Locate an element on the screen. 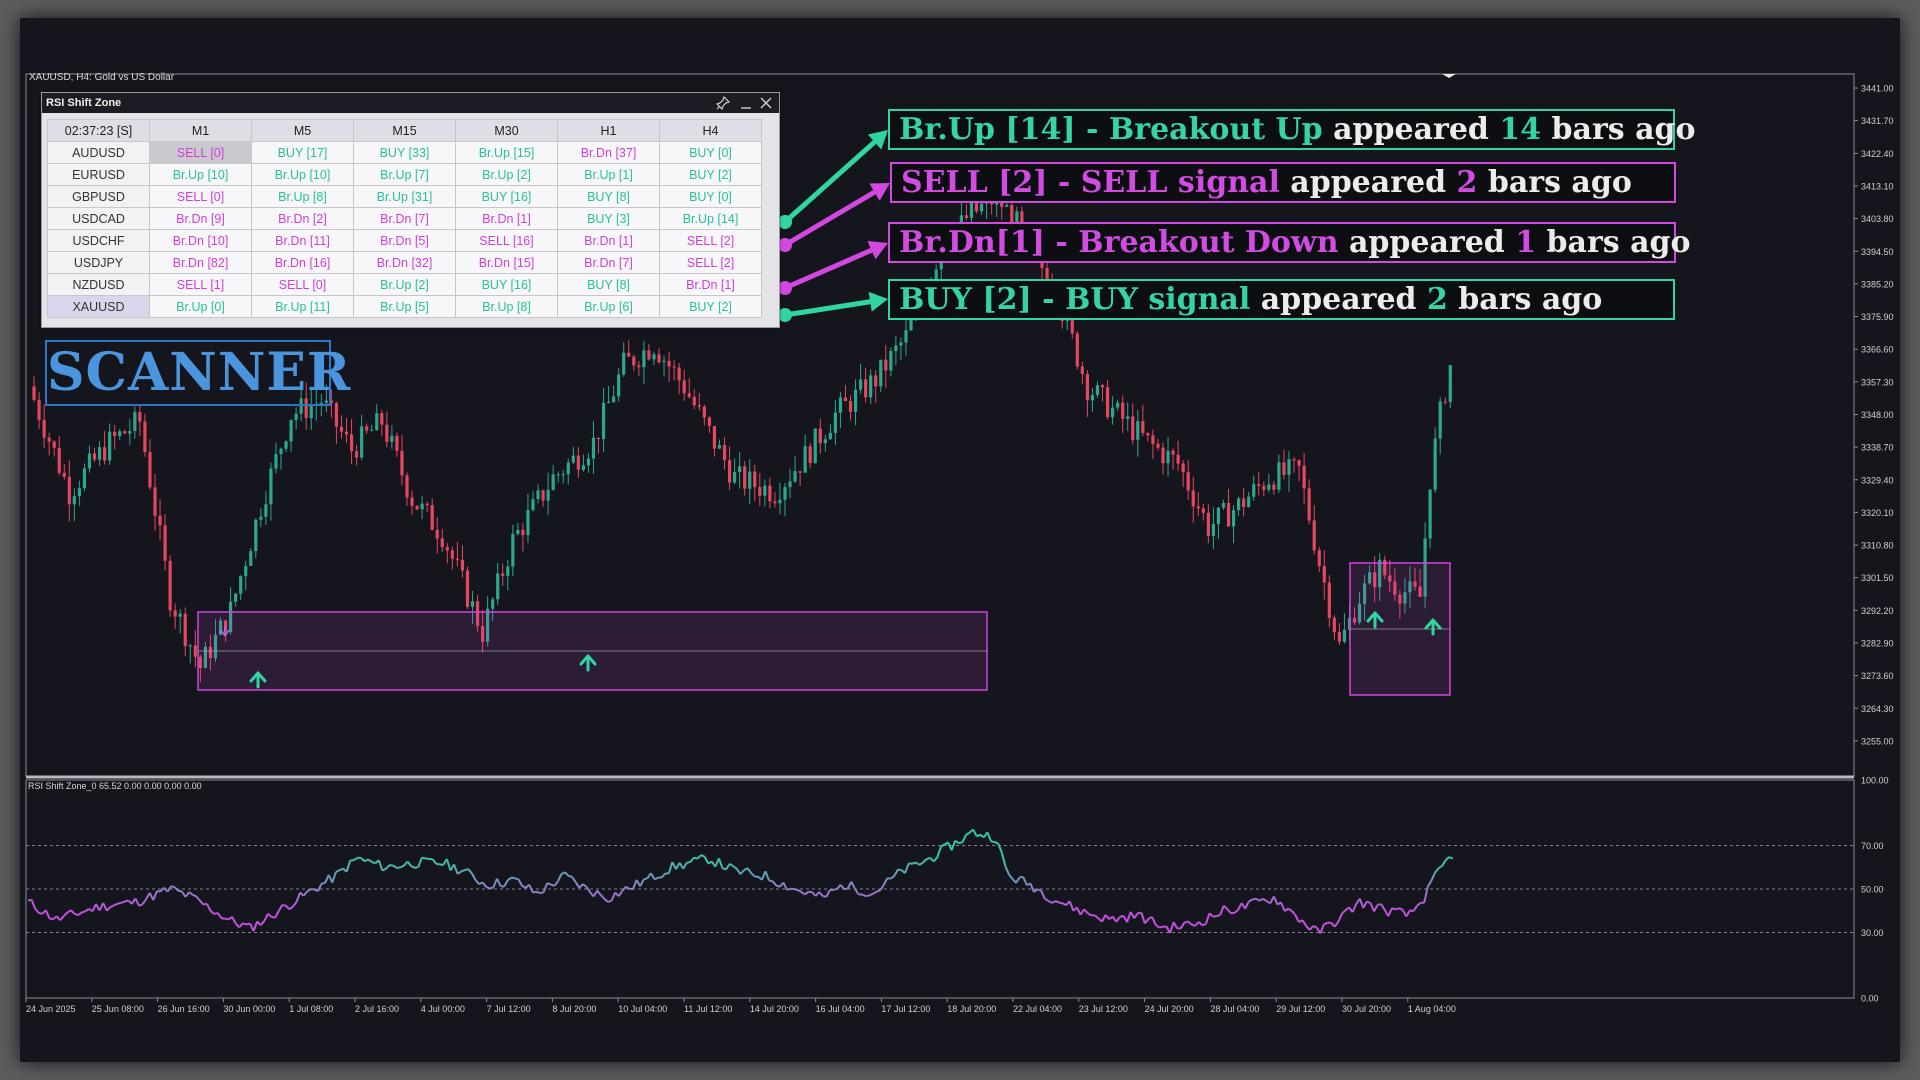 The width and height of the screenshot is (1920, 1080). symbol-cell: GBPUSD is located at coordinates (98, 196).